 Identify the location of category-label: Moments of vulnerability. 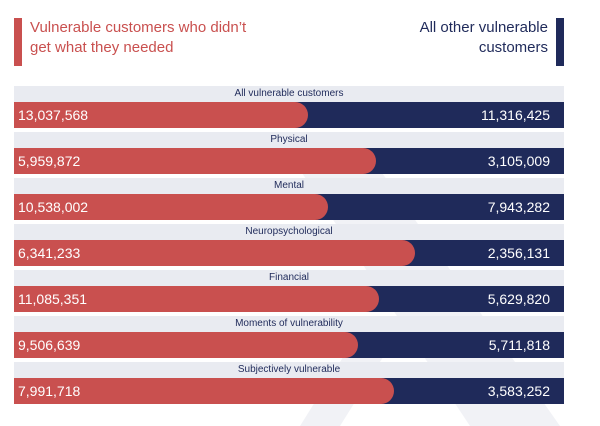
(289, 324).